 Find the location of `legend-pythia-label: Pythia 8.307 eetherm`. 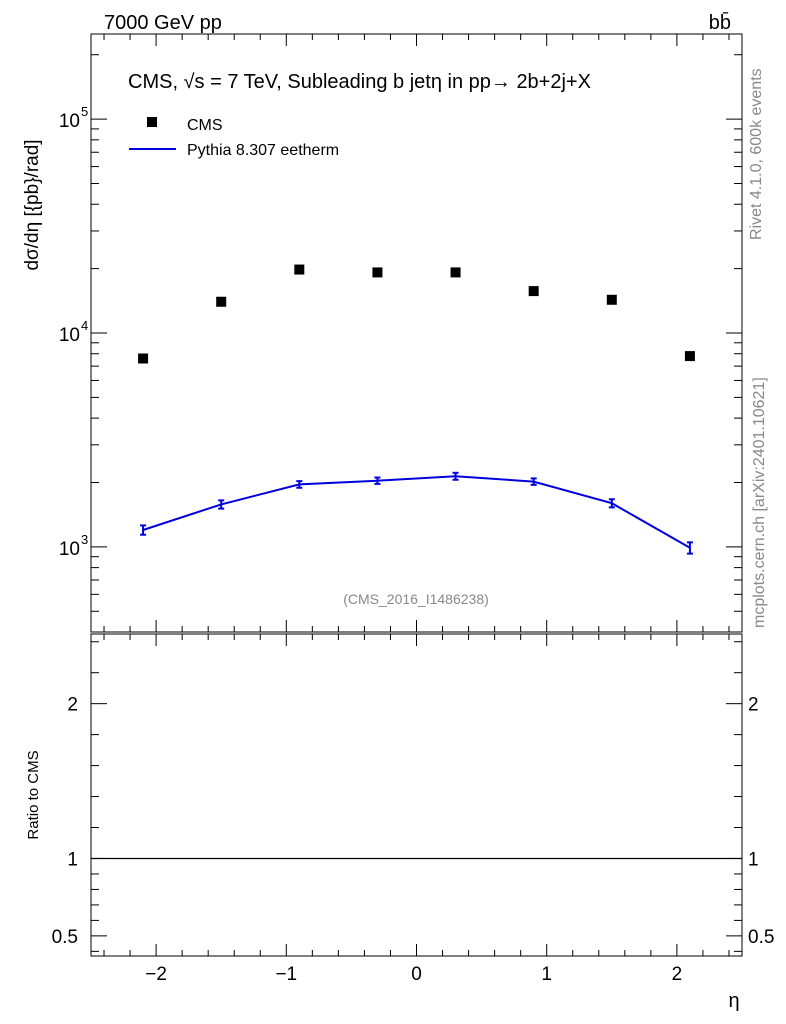

legend-pythia-label: Pythia 8.307 eetherm is located at coordinates (263, 150).